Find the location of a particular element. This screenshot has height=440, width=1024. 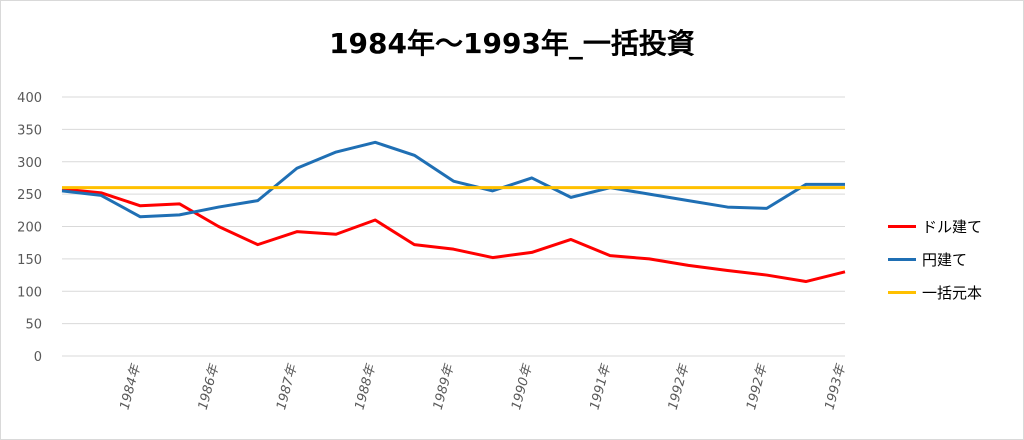

legend: ドル建て 円建て 一括元本 is located at coordinates (935, 259).